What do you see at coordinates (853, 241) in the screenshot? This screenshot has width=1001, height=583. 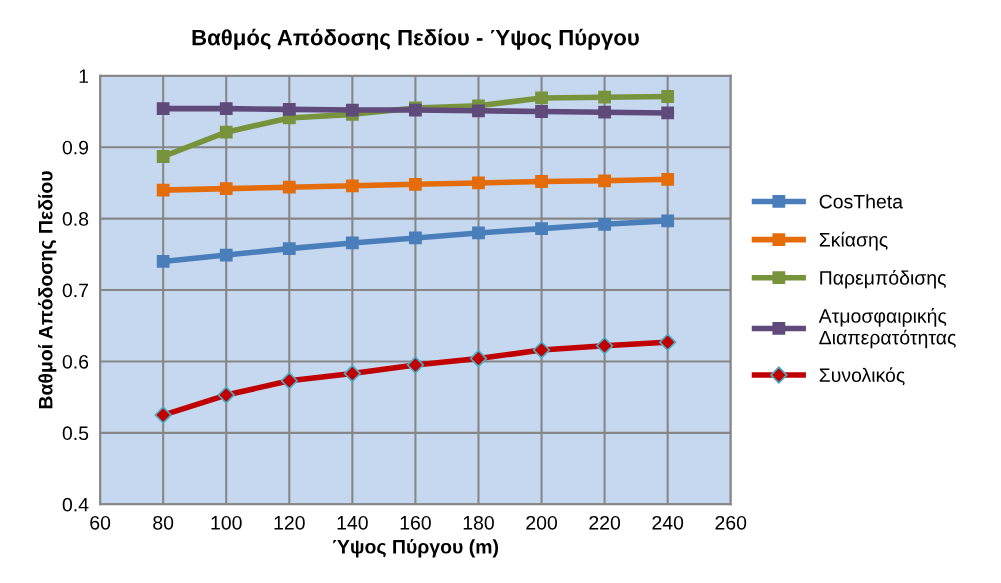 I see `legend-label: Σκίασης` at bounding box center [853, 241].